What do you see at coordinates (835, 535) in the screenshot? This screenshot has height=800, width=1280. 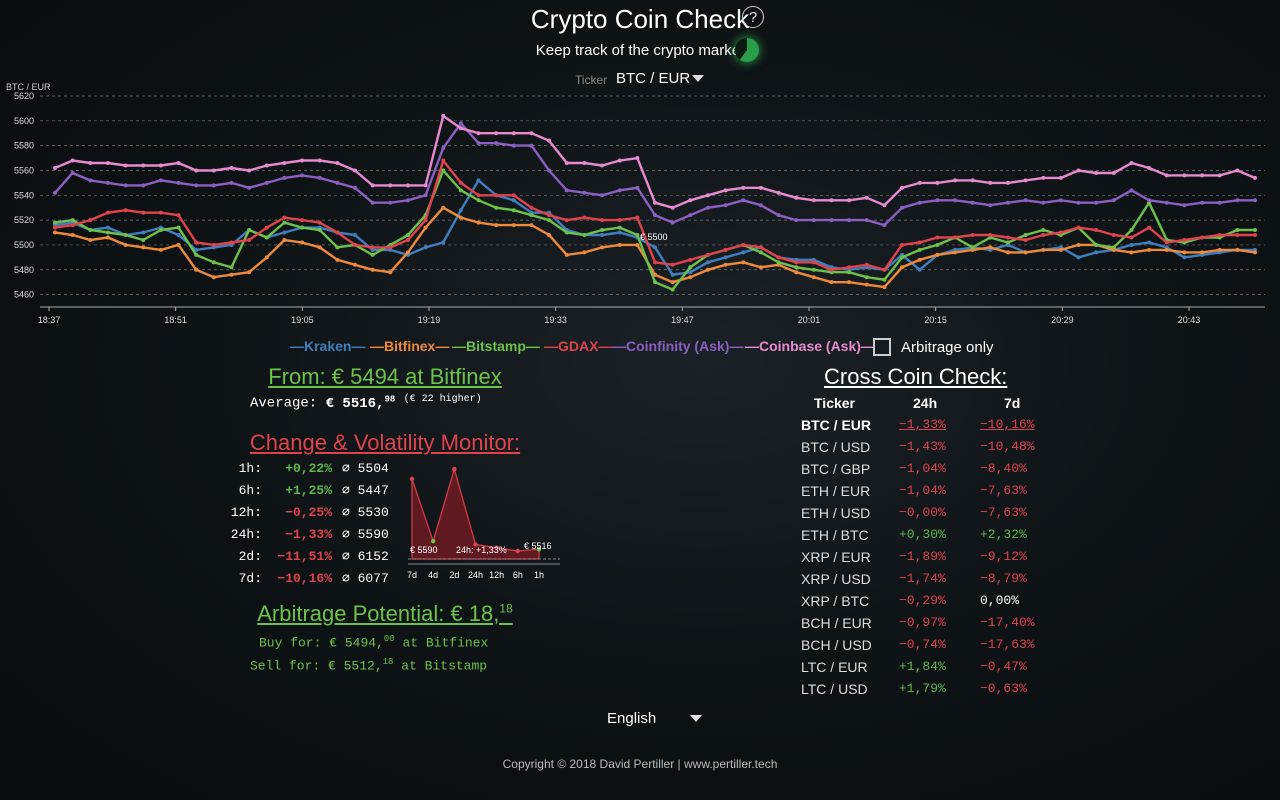 I see `ticker-link: ETH / BTC` at bounding box center [835, 535].